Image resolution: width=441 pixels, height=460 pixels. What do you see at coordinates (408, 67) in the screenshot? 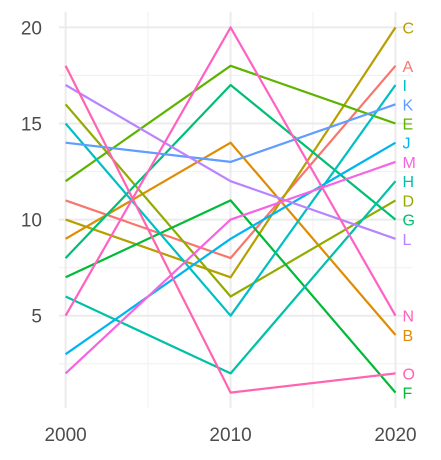
I see `series-label-A: A` at bounding box center [408, 67].